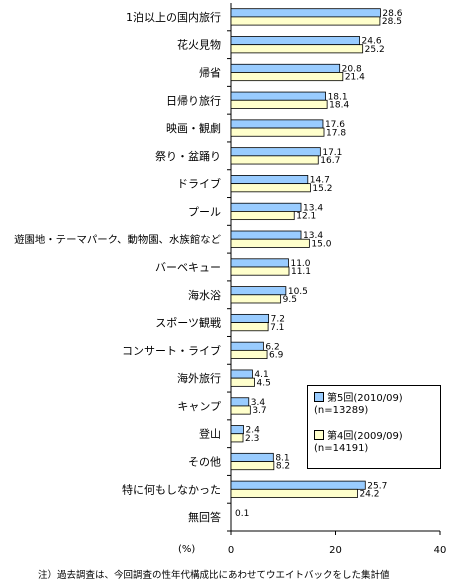 This screenshot has width=450, height=582. Describe the element at coordinates (199, 184) in the screenshot. I see `category-label-6: ドライブ` at that location.